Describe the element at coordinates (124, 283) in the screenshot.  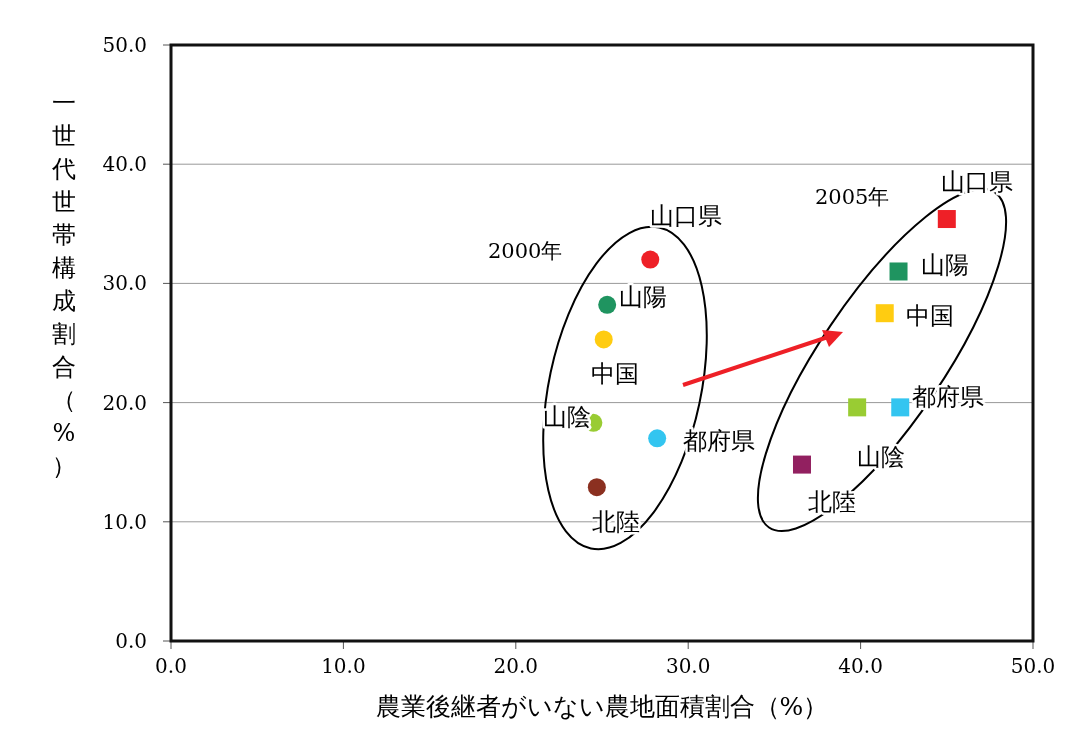
I see `y-tick-label: 30.0` at that location.